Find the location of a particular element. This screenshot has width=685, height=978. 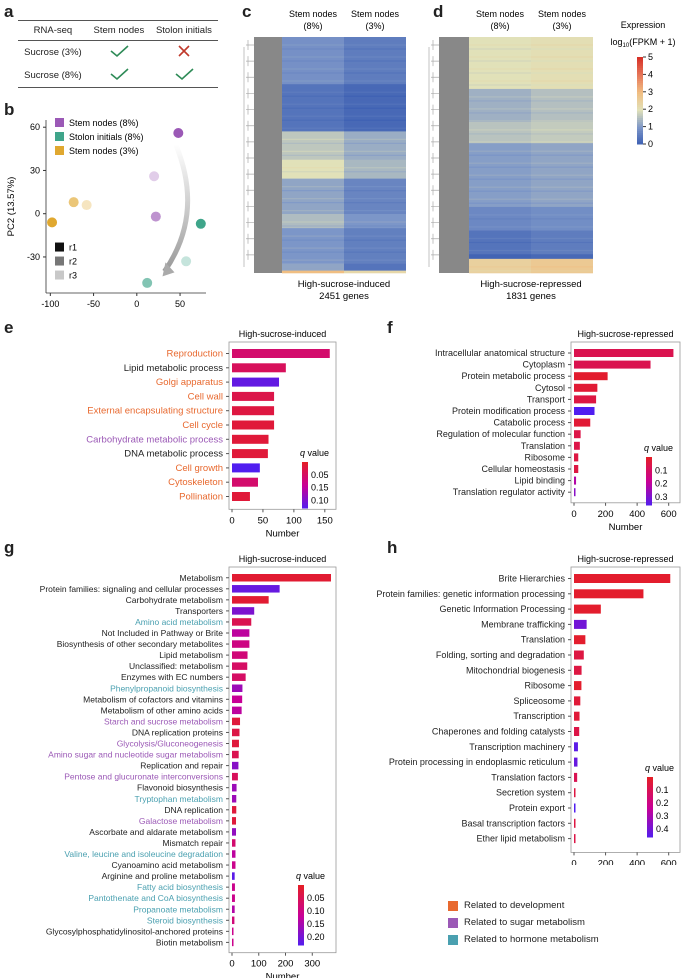

panel-label-b: b is located at coordinates (9, 109).